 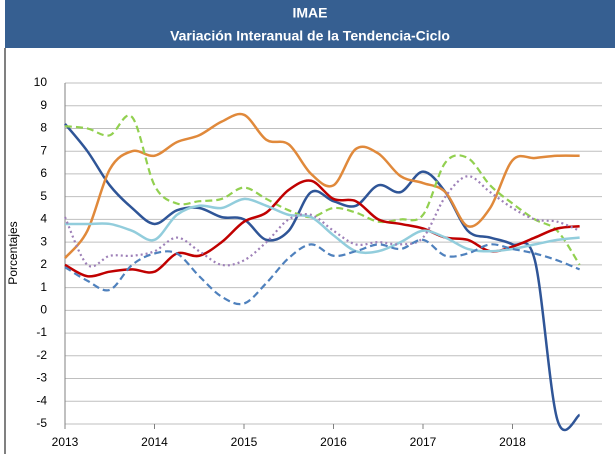 I want to click on x-tick-label: 2013, so click(x=65, y=442).